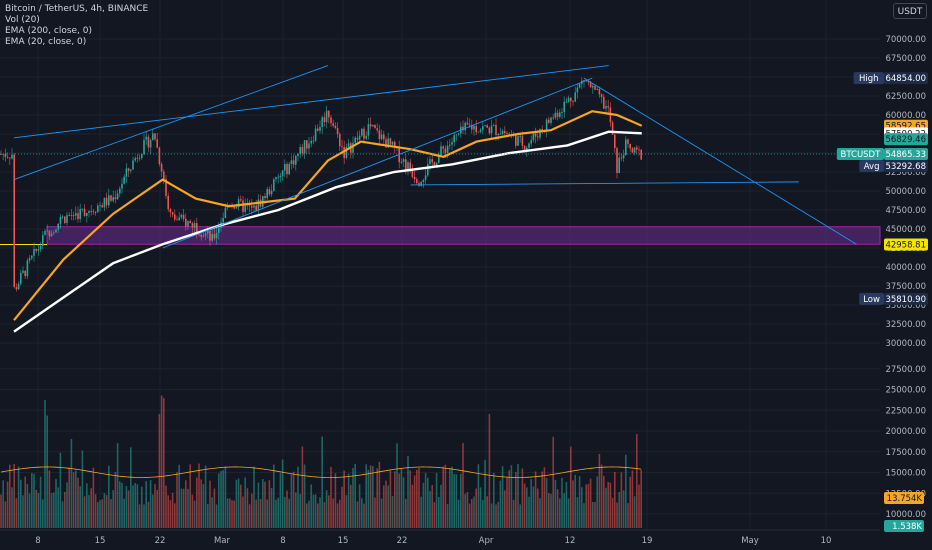 The image size is (932, 550). What do you see at coordinates (890, 78) in the screenshot?
I see `price-tag: High 64854.00` at bounding box center [890, 78].